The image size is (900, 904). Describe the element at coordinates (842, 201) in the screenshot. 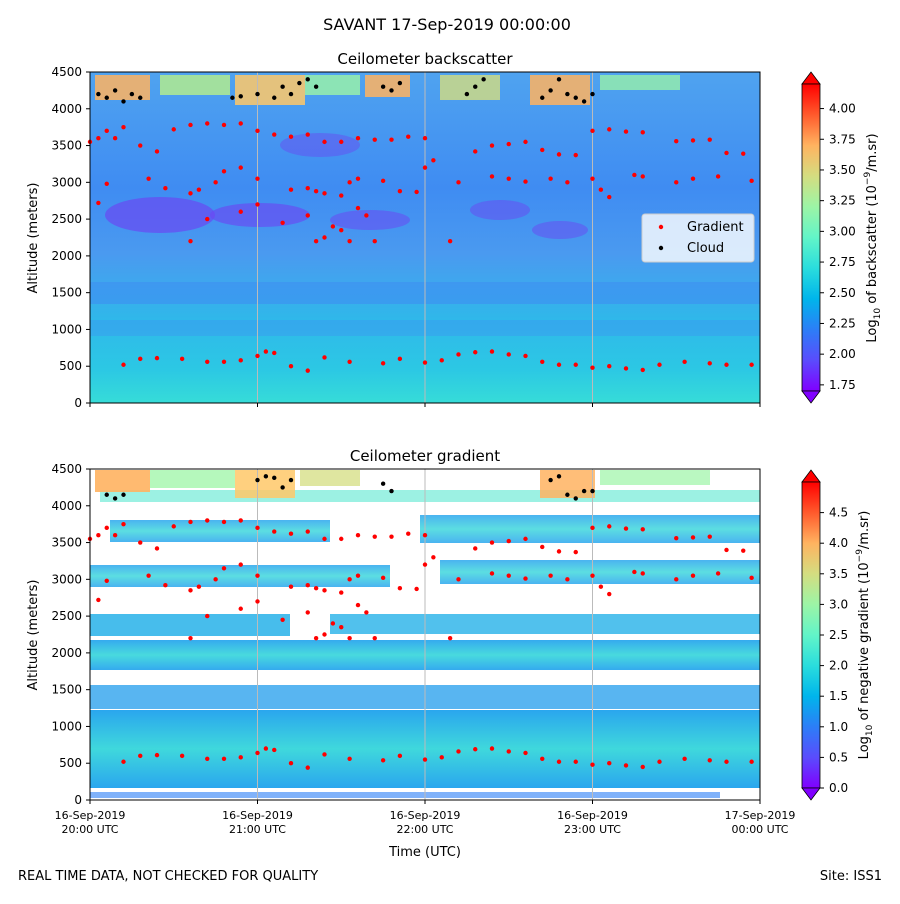

I see `colorbar-tick-label: 3.25` at that location.